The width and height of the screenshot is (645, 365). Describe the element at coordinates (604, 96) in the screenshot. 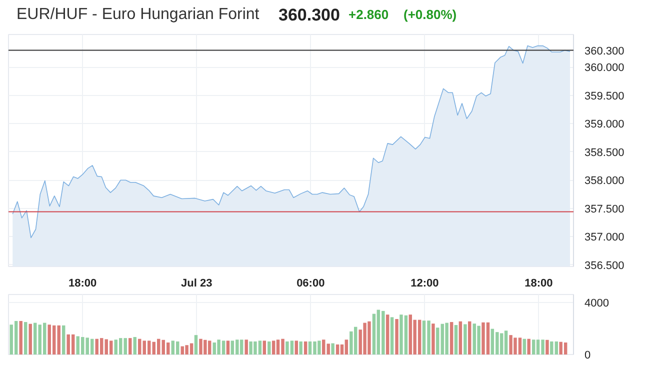

I see `y-tick-label: 359.500` at that location.